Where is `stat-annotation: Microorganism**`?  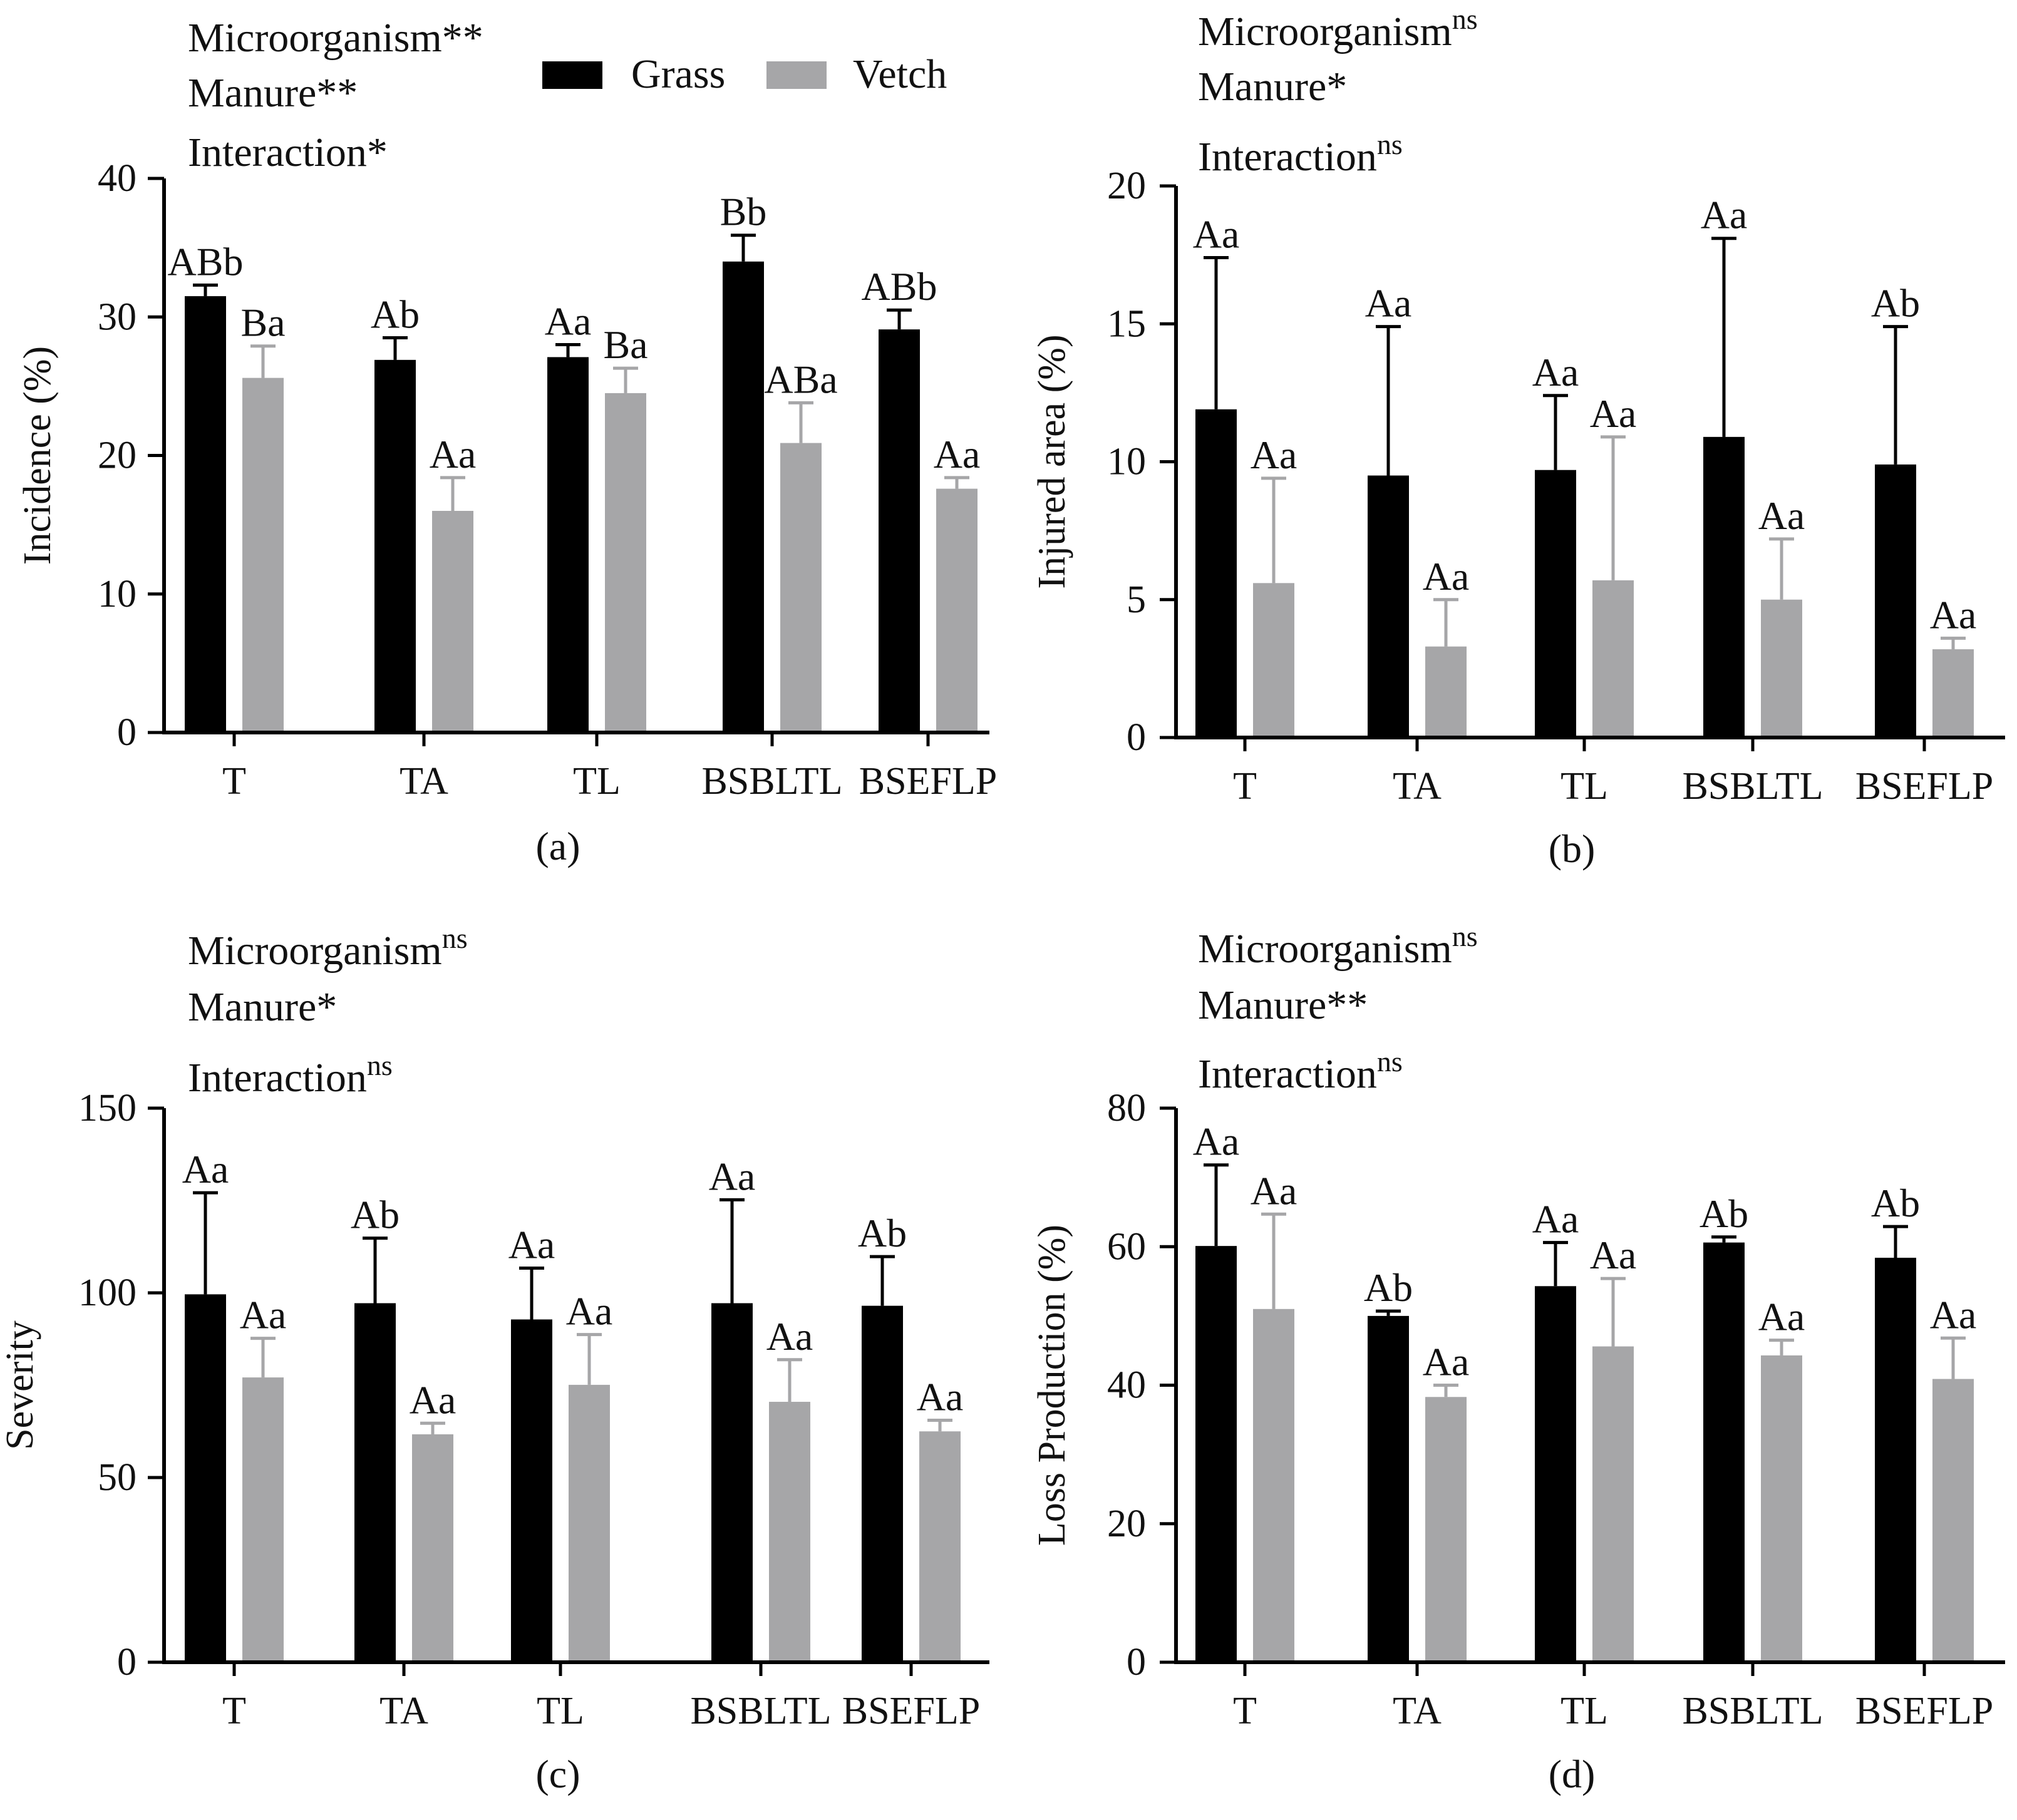
stat-annotation: Microorganism** is located at coordinates (336, 38).